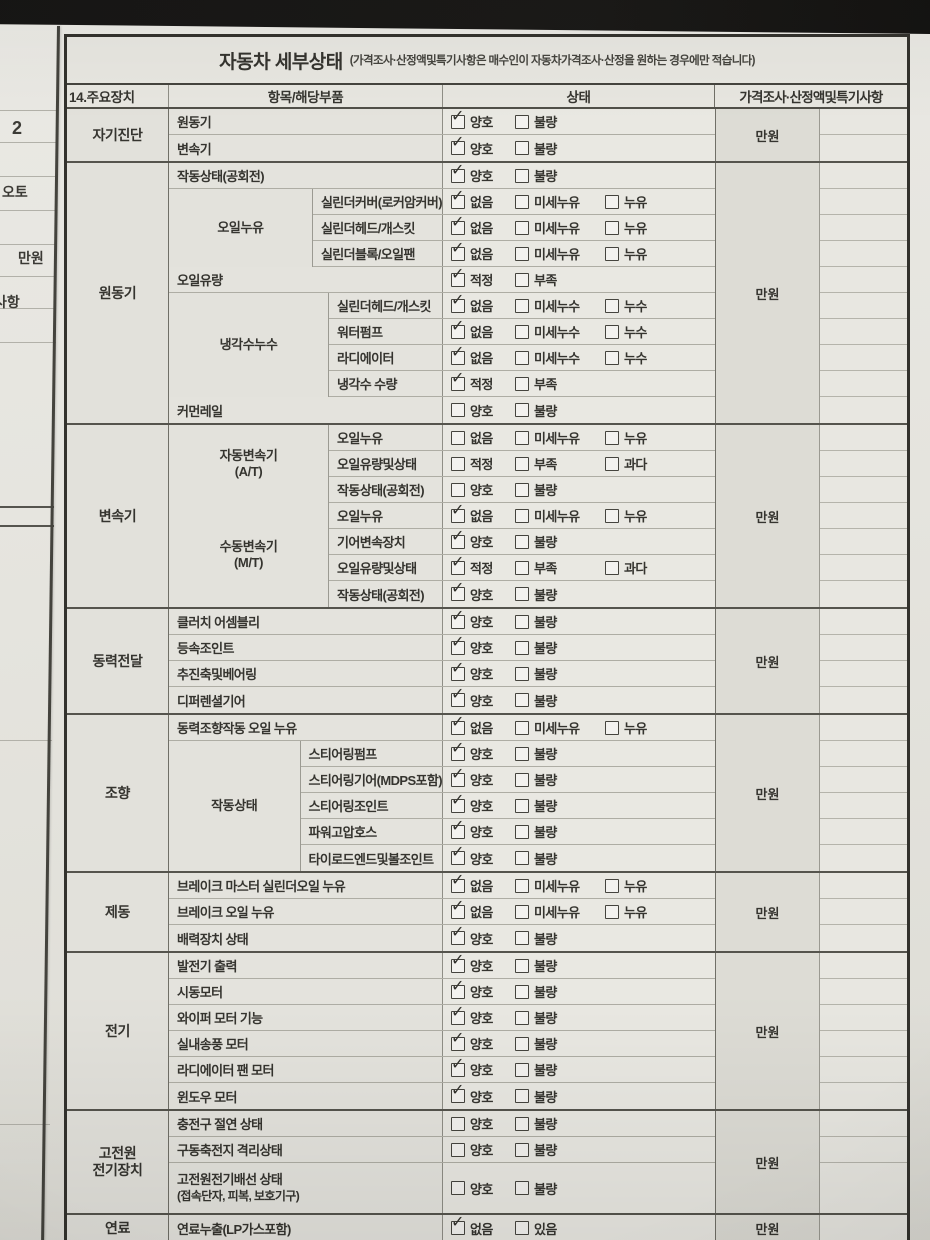  Describe the element at coordinates (306, 1188) in the screenshot. I see `item-label: 고전원전기배선 상태 (접속단자, 피복, 보호기구)` at that location.